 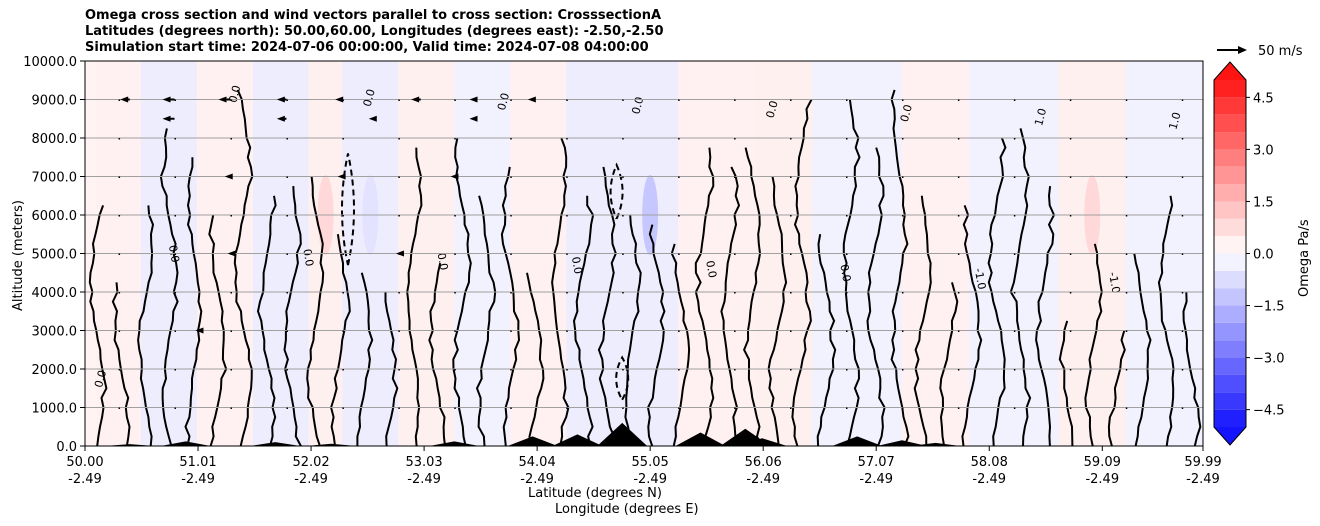 I want to click on colorbar-extend-max-icon, so click(x=1230, y=71).